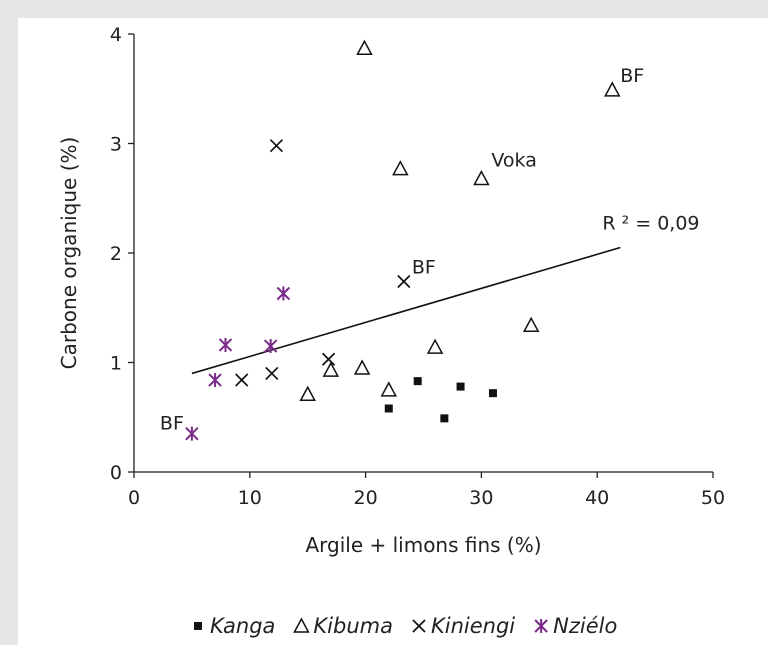 Image resolution: width=768 pixels, height=645 pixels. What do you see at coordinates (713, 498) in the screenshot?
I see `x-tick-label: 50` at bounding box center [713, 498].